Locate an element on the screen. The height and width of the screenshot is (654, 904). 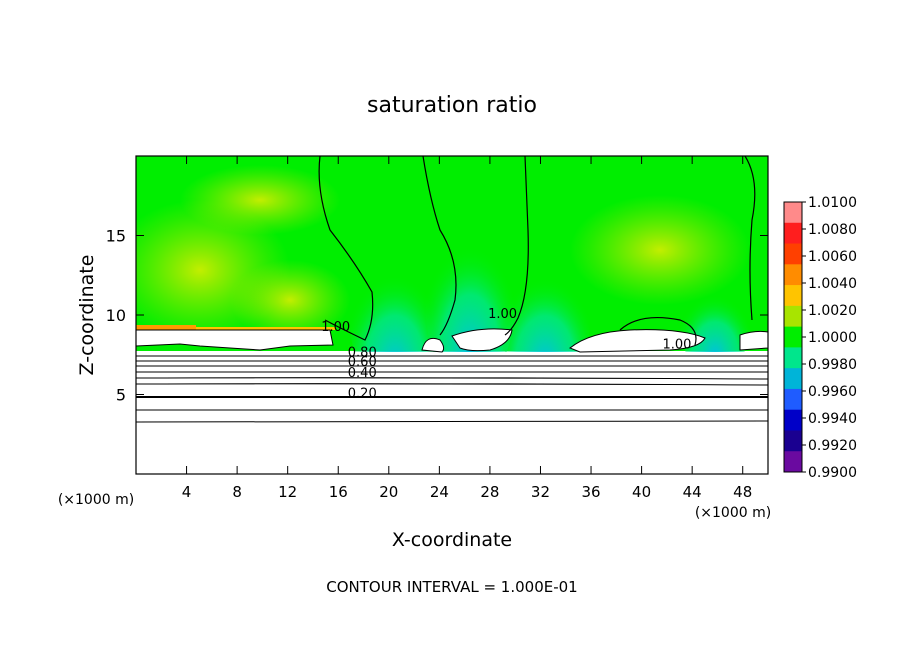
x-tick-label: 4 is located at coordinates (187, 492).